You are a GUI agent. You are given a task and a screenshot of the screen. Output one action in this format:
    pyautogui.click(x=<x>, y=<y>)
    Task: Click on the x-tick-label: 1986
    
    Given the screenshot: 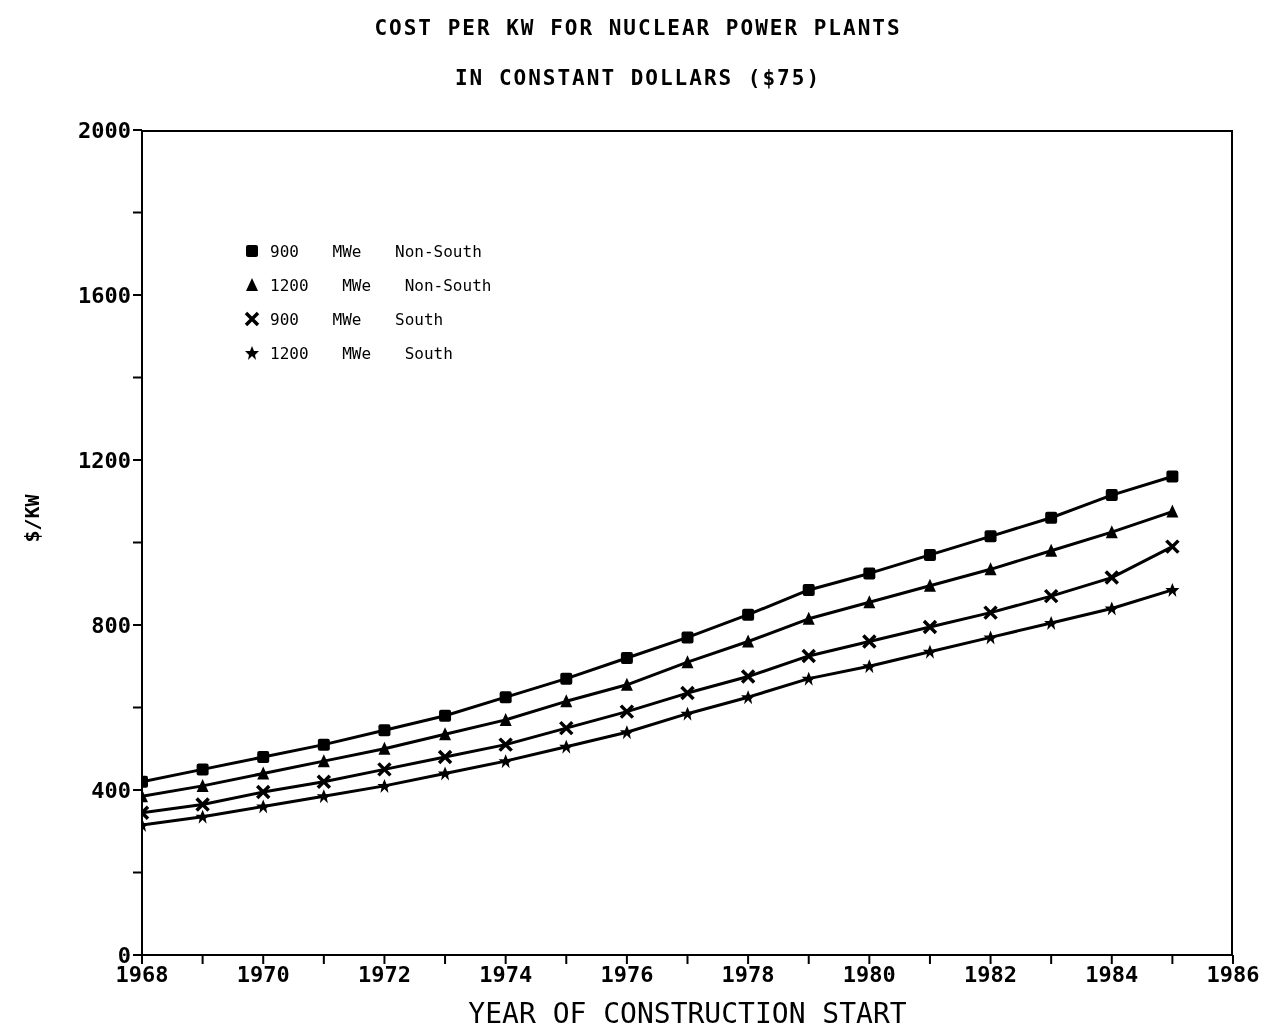 What is the action you would take?
    pyautogui.click(x=1233, y=974)
    